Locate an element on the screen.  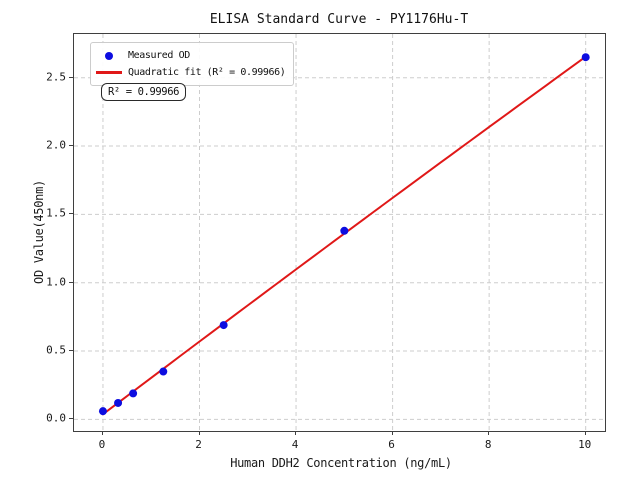
y-axis-label: OD Value(450nm) is located at coordinates (39, 232).